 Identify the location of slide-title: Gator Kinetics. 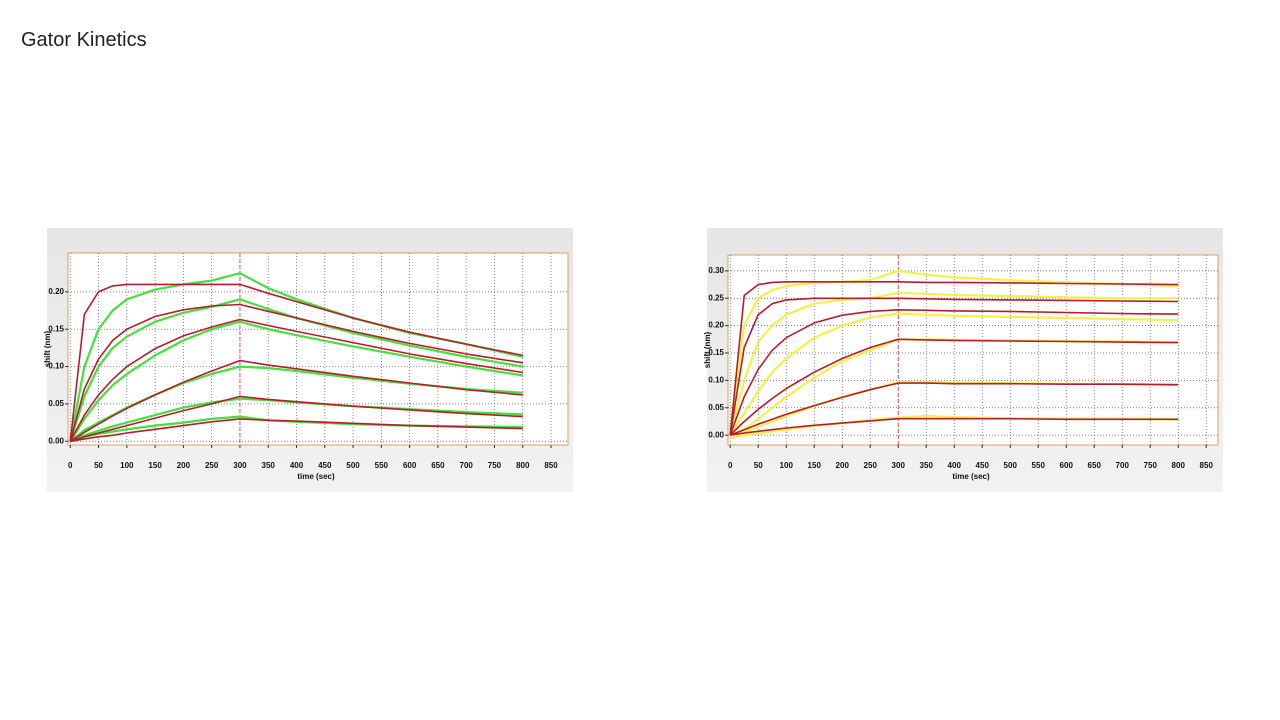
(84, 40).